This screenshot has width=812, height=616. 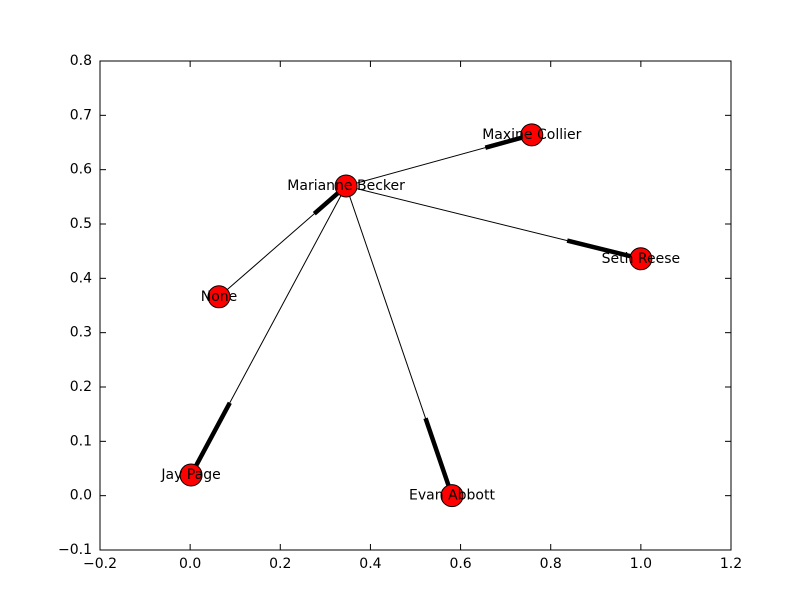 What do you see at coordinates (370, 564) in the screenshot?
I see `x-tick-label: 0.4` at bounding box center [370, 564].